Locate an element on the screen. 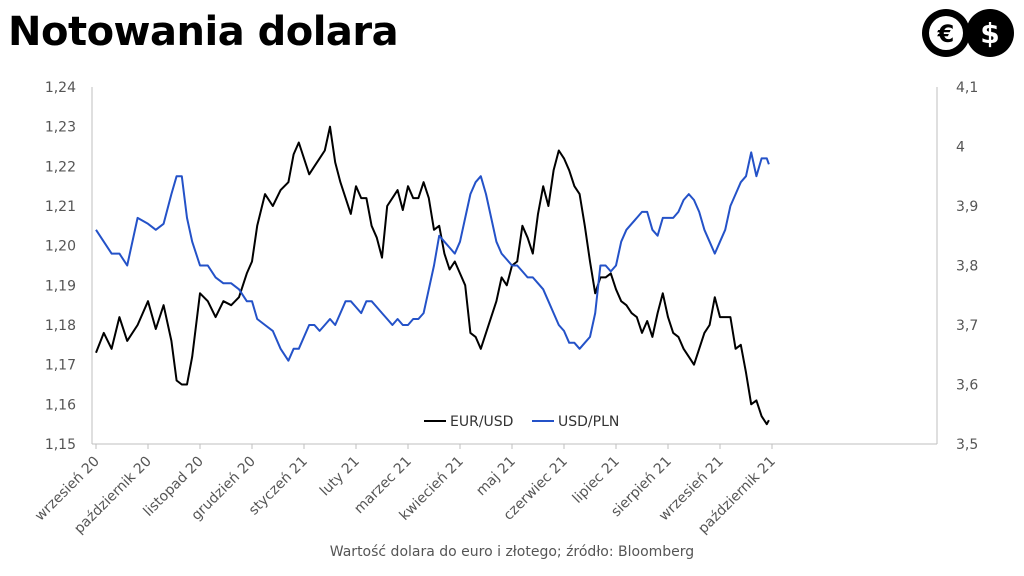 Image resolution: width=1024 pixels, height=576 pixels. chart-legend: EUR/USD USD/PLN is located at coordinates (521, 422).